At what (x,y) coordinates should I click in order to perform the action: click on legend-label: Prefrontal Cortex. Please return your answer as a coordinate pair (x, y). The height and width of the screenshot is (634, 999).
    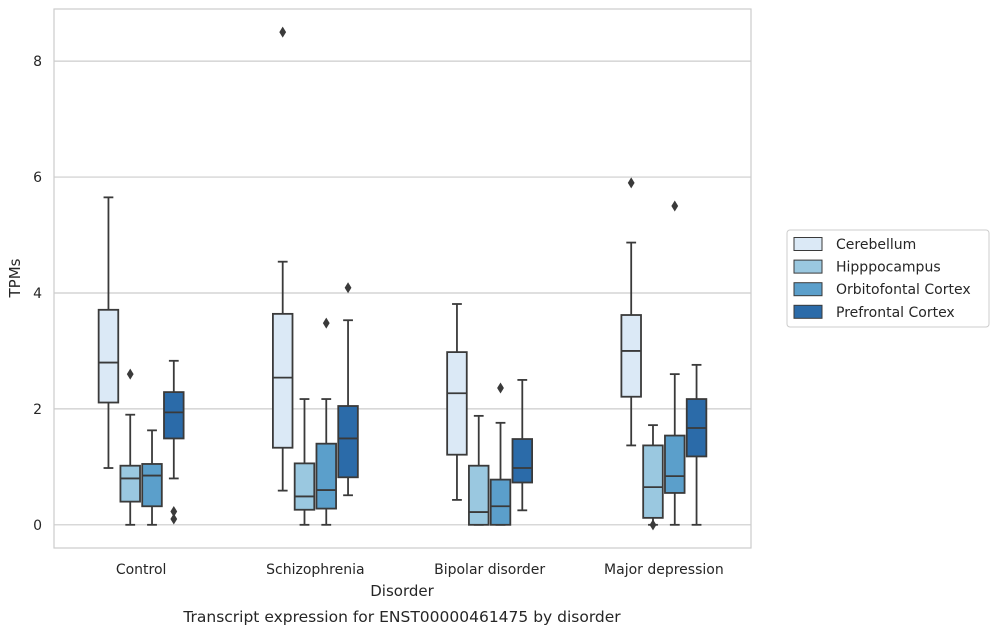
    Looking at the image, I should click on (895, 313).